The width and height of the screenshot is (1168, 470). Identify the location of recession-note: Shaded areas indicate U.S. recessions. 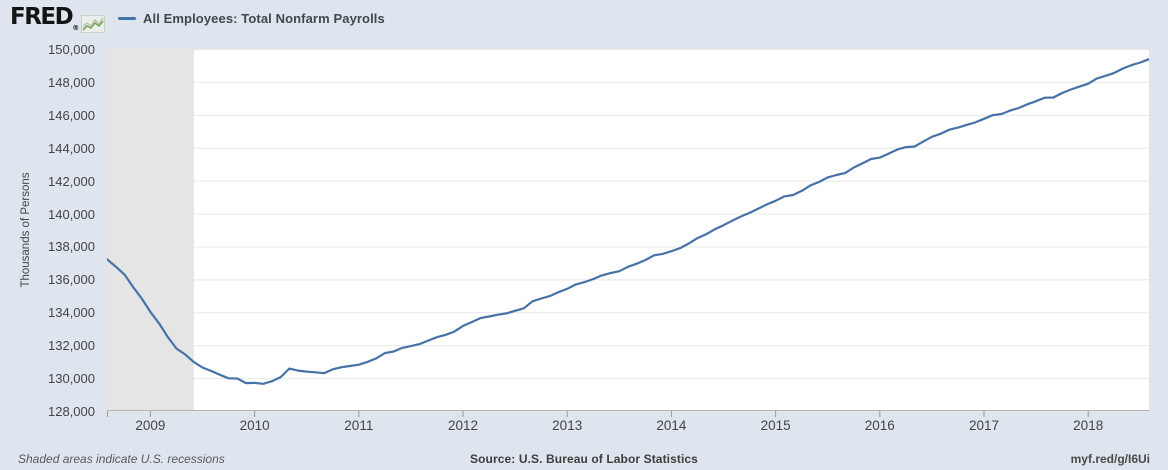
(121, 459).